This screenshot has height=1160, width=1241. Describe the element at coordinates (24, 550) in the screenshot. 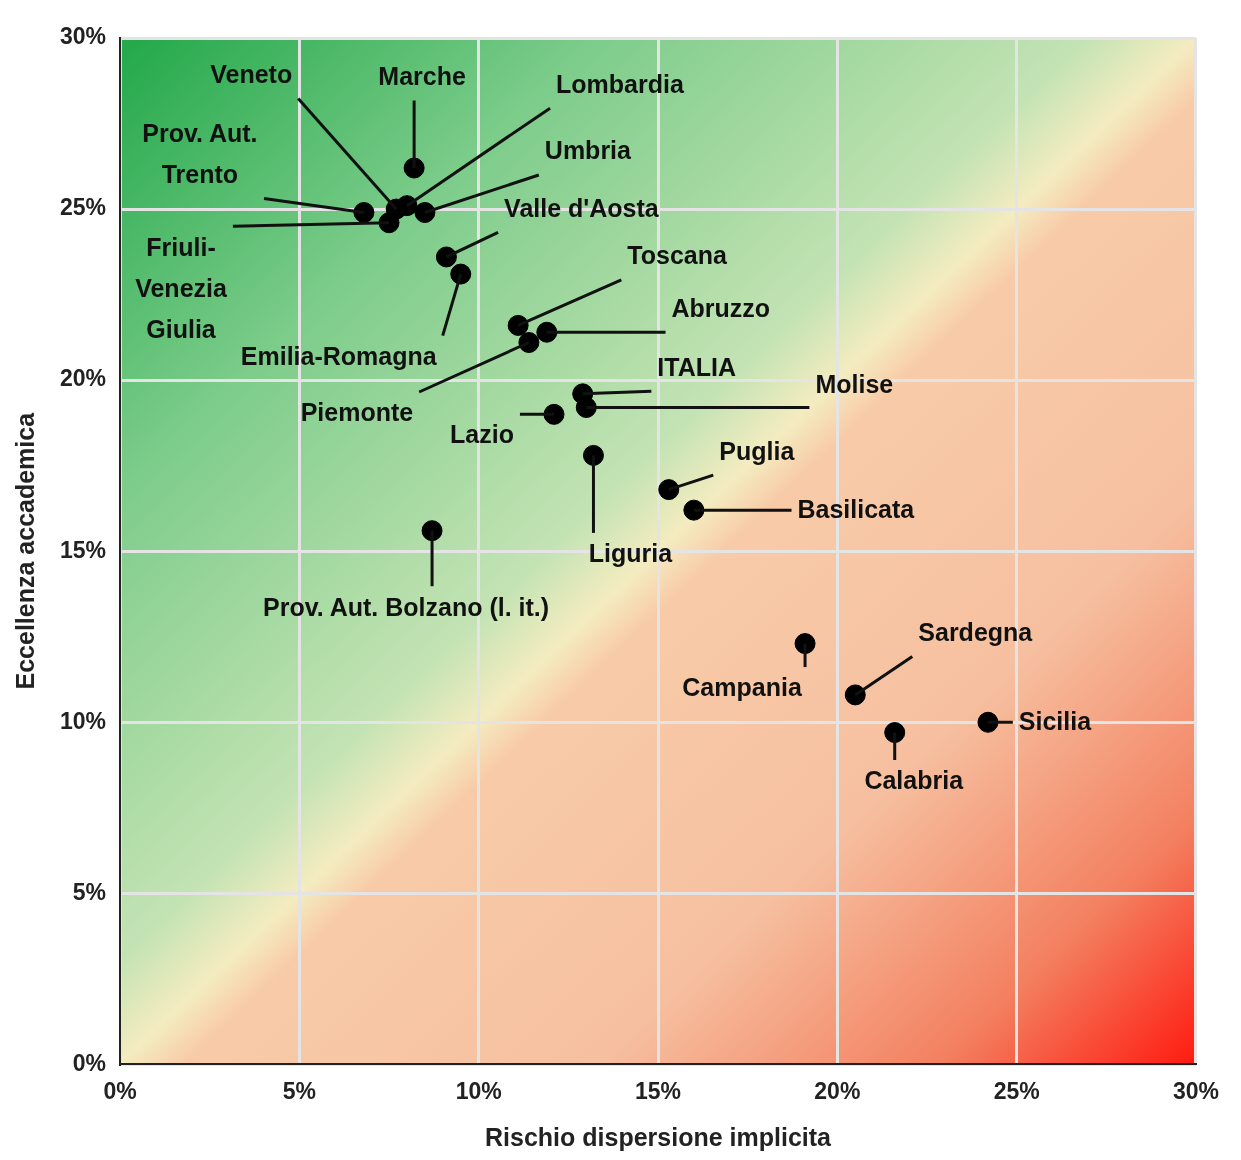

I see `y-axis-title: Eccellenza accademica` at that location.